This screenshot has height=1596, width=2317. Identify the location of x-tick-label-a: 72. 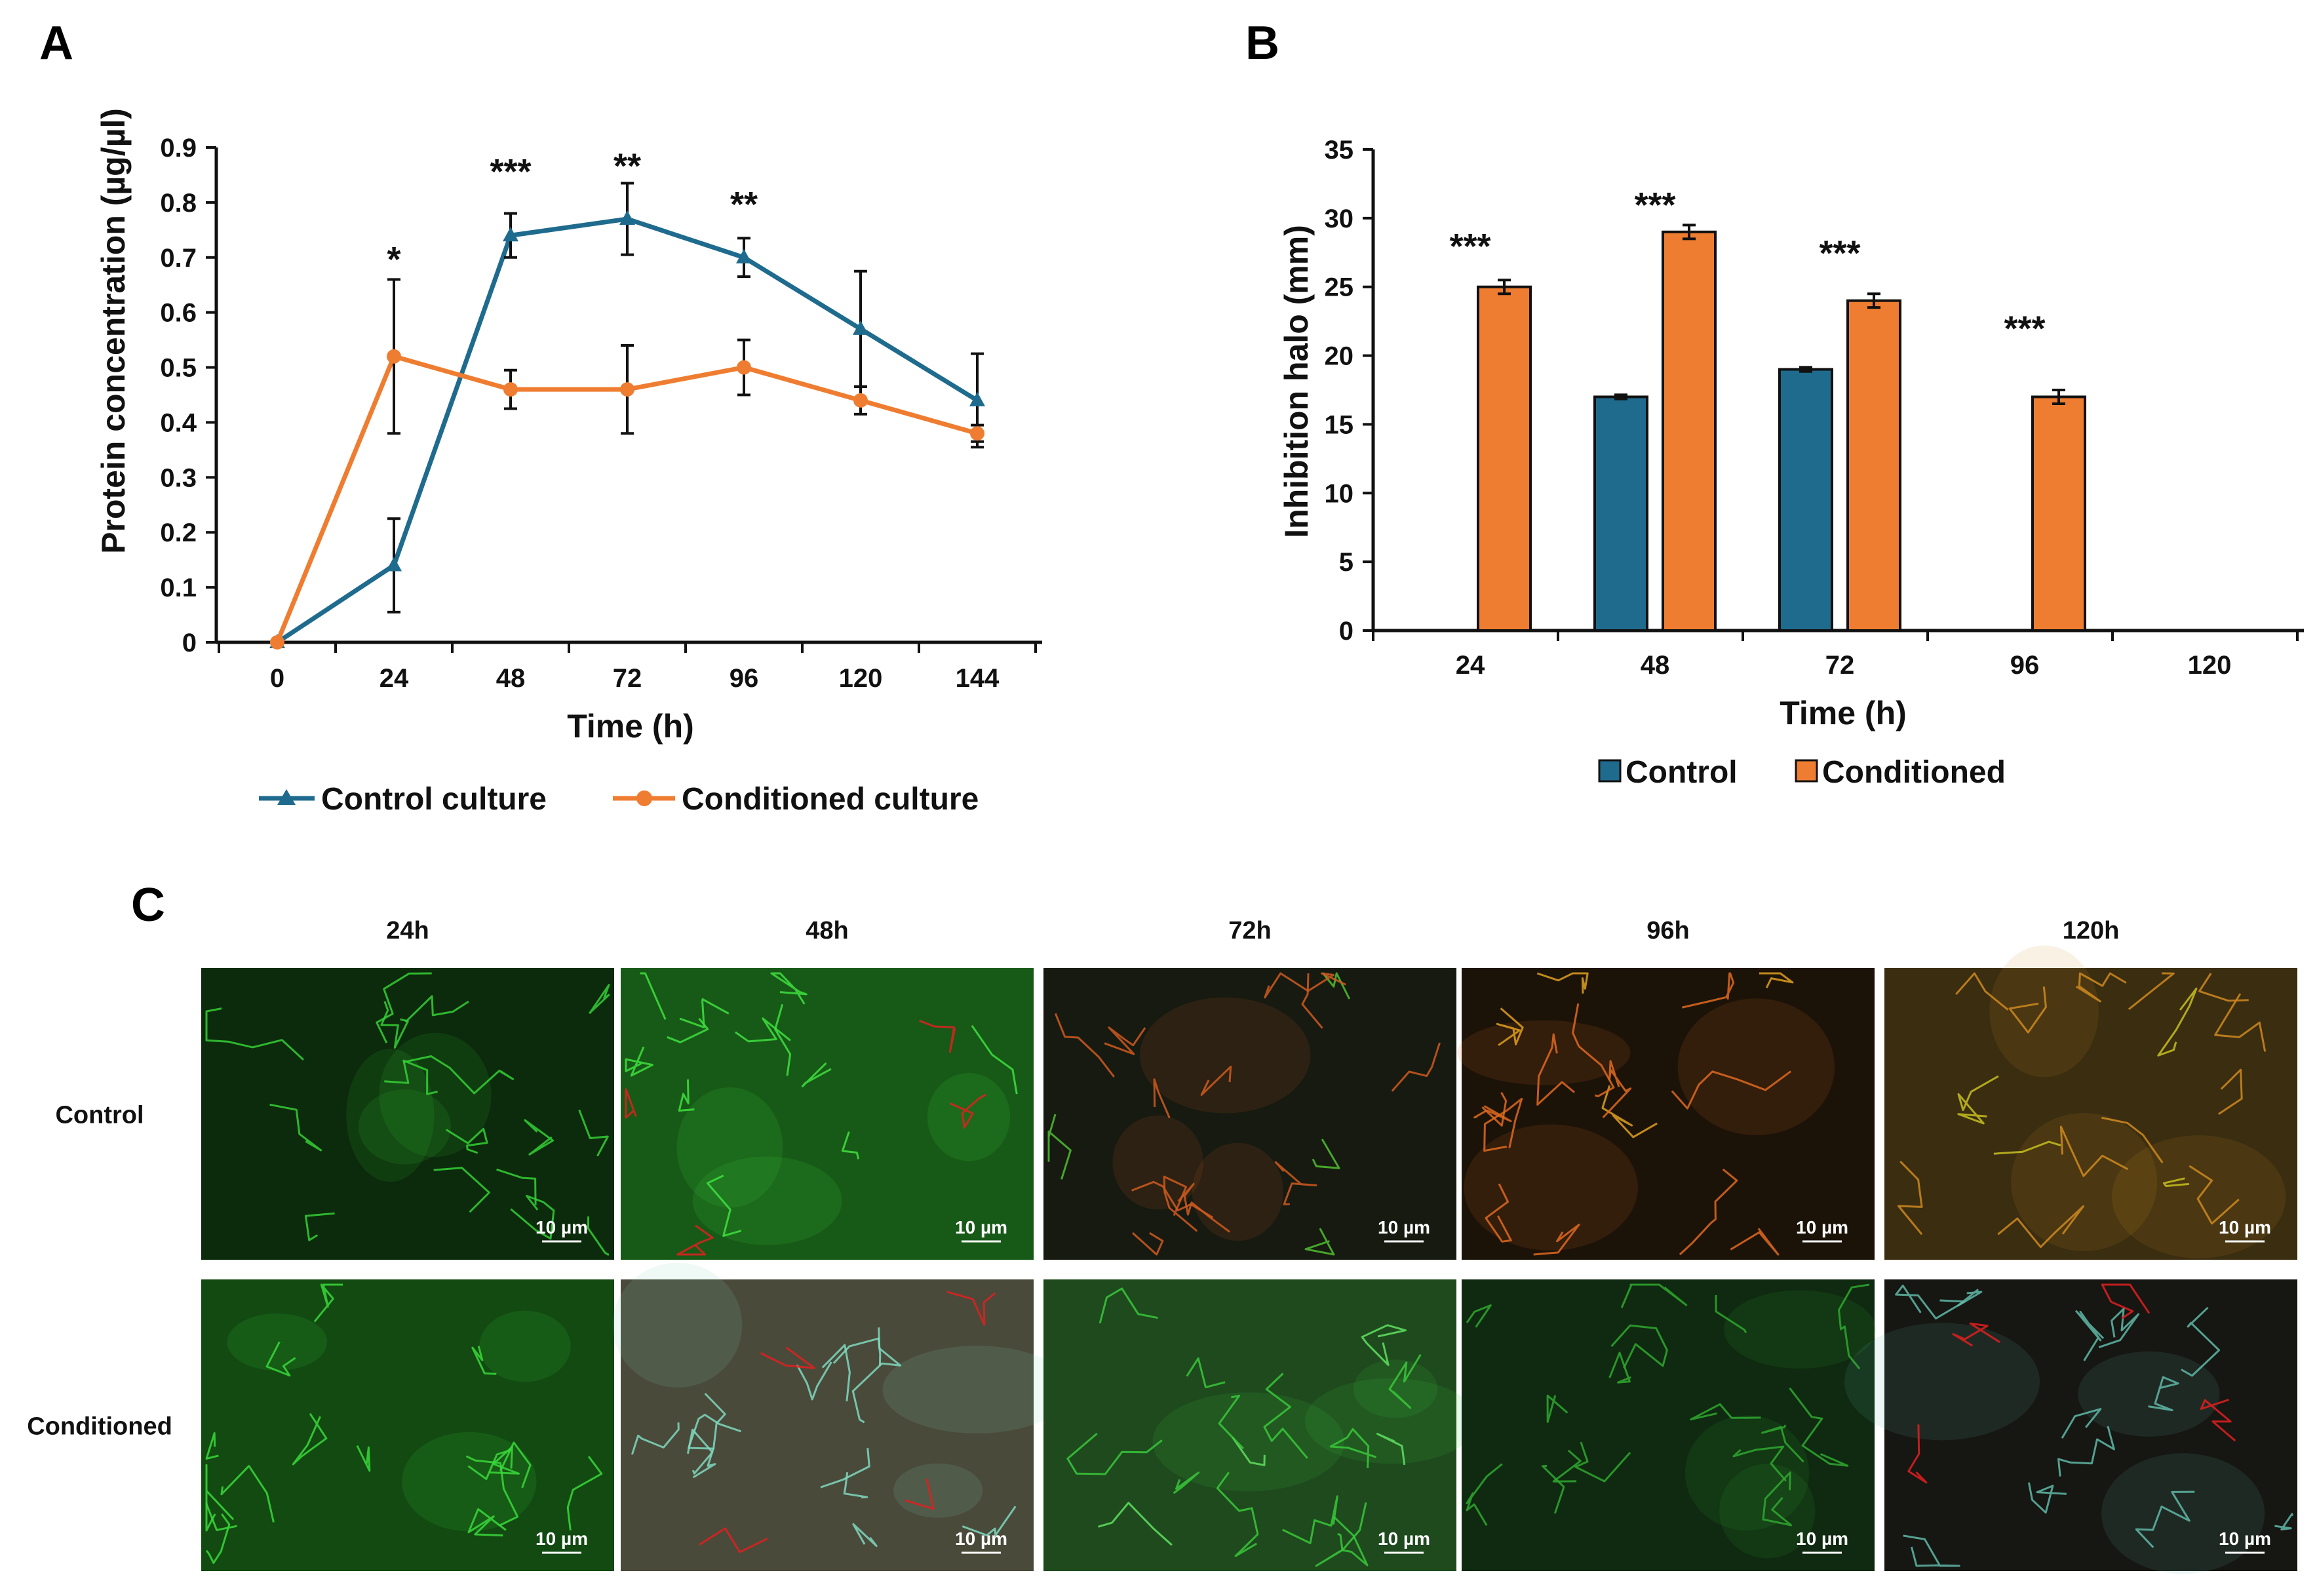
(628, 678).